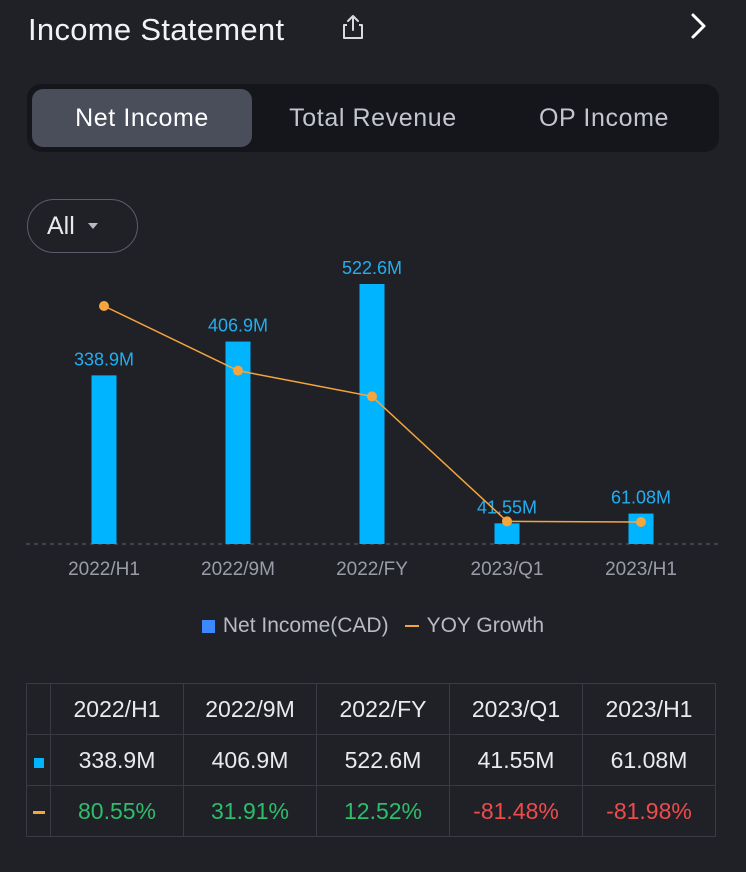 The image size is (746, 872). What do you see at coordinates (238, 569) in the screenshot?
I see `x-tick-label: 2022/9M` at bounding box center [238, 569].